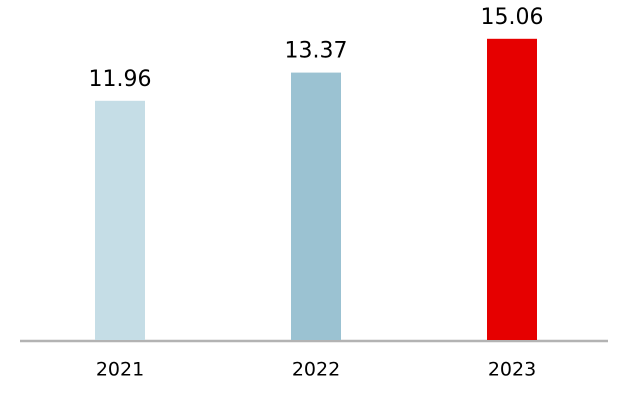 Image resolution: width=628 pixels, height=400 pixels. What do you see at coordinates (316, 51) in the screenshot?
I see `data-label: 13.37` at bounding box center [316, 51].